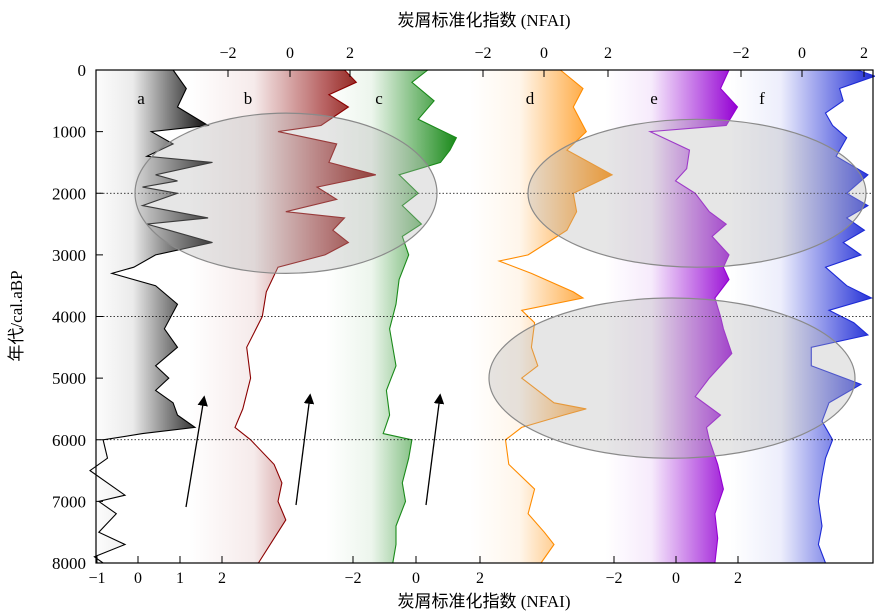 The height and width of the screenshot is (613, 875). Describe the element at coordinates (69, 255) in the screenshot. I see `y-tick-label: 3000` at that location.